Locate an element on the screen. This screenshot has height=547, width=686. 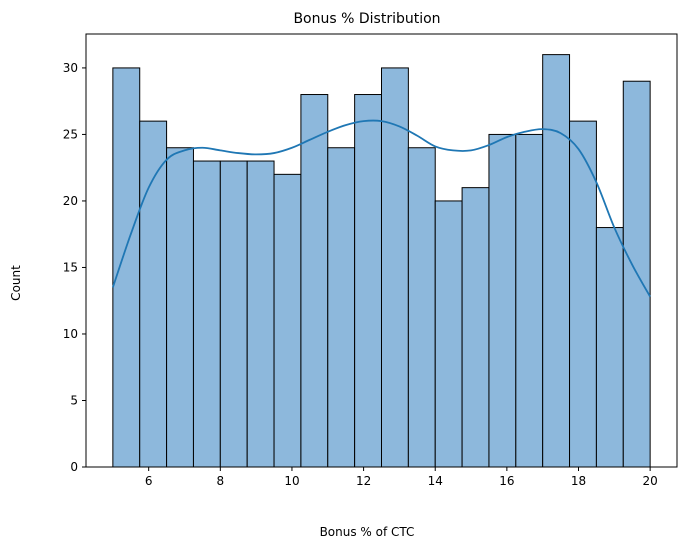
y-tick-label: 15 is located at coordinates (70, 267).